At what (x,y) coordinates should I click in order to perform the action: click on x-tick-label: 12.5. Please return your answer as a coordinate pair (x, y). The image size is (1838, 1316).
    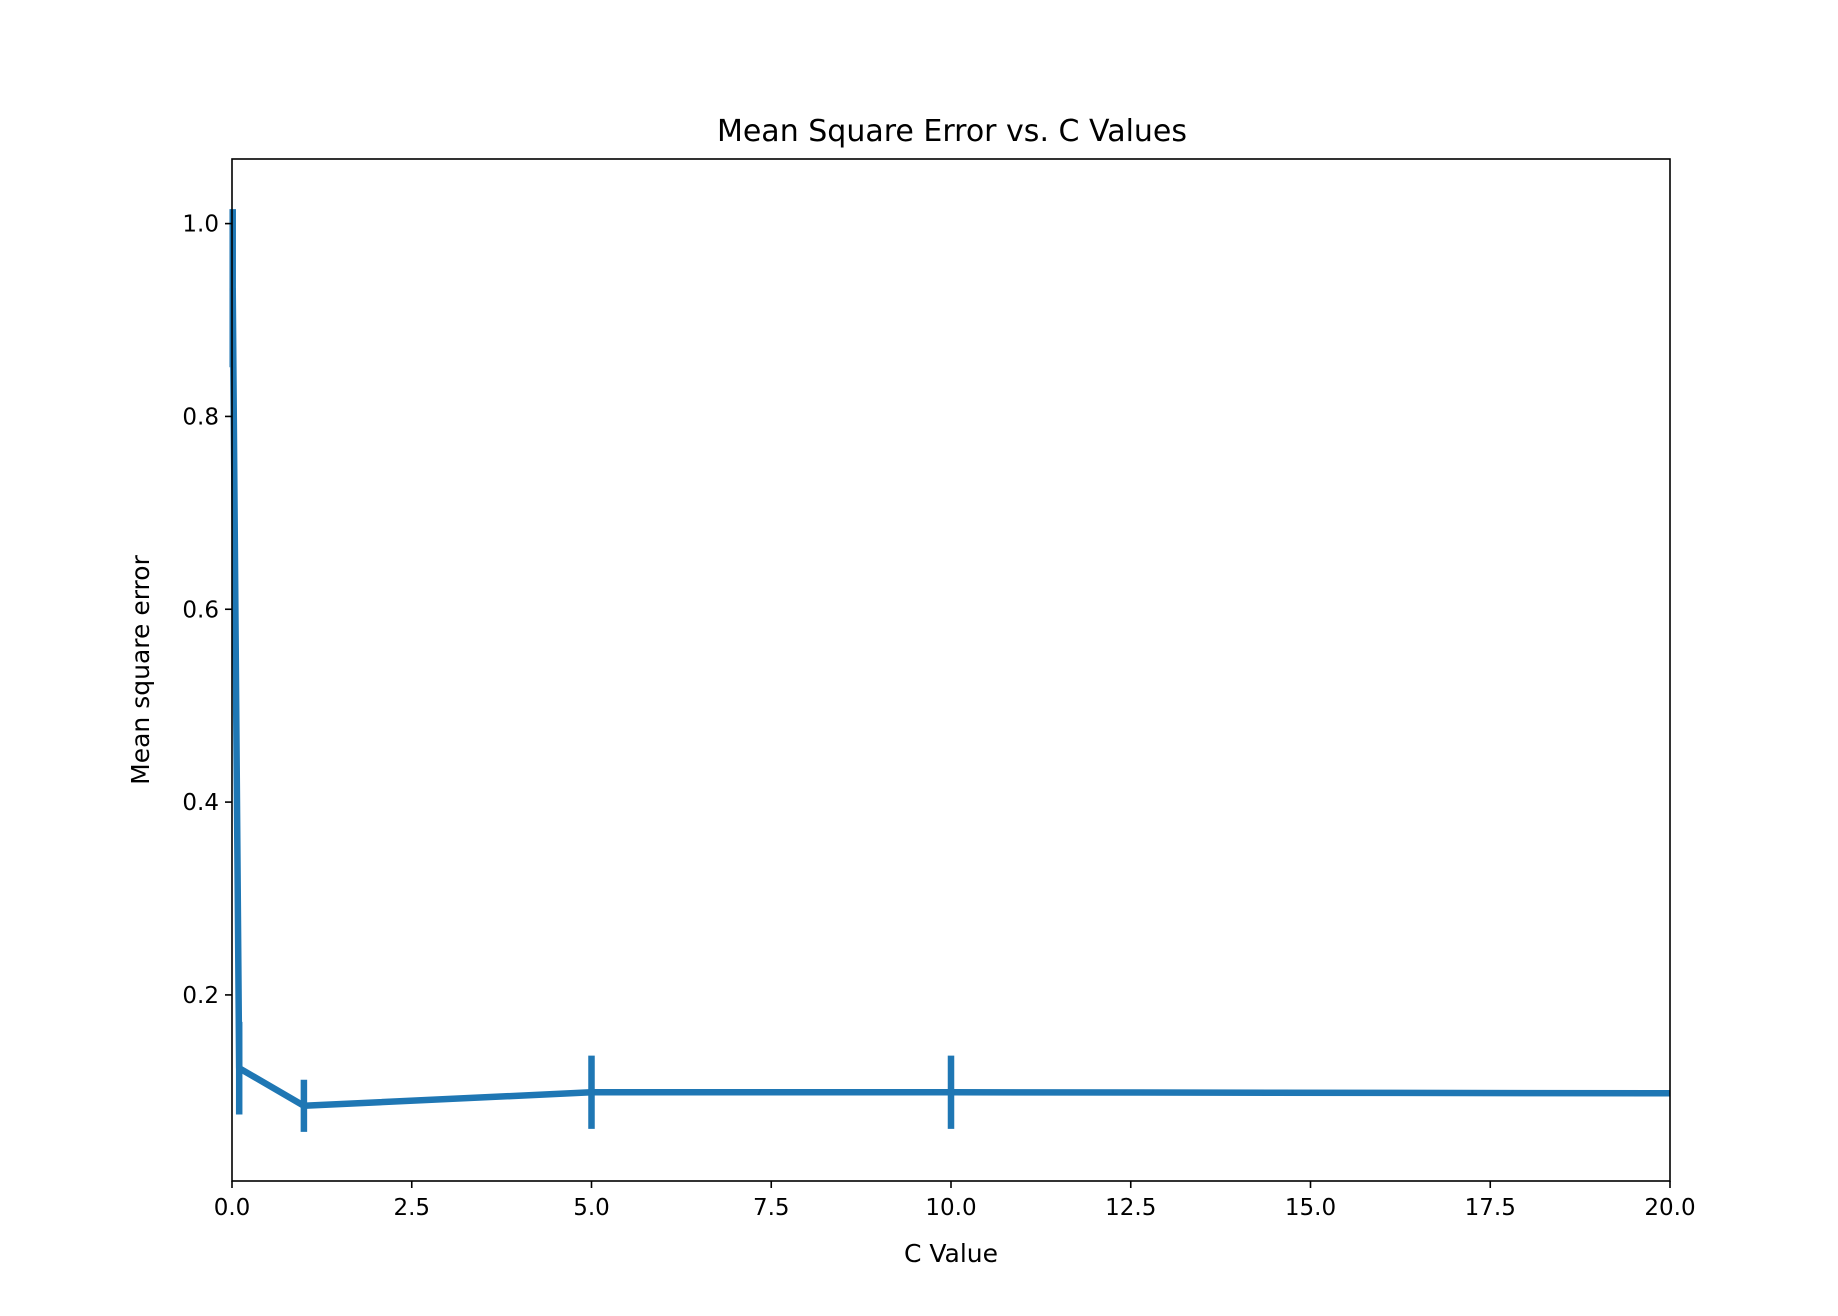
    Looking at the image, I should click on (1130, 1208).